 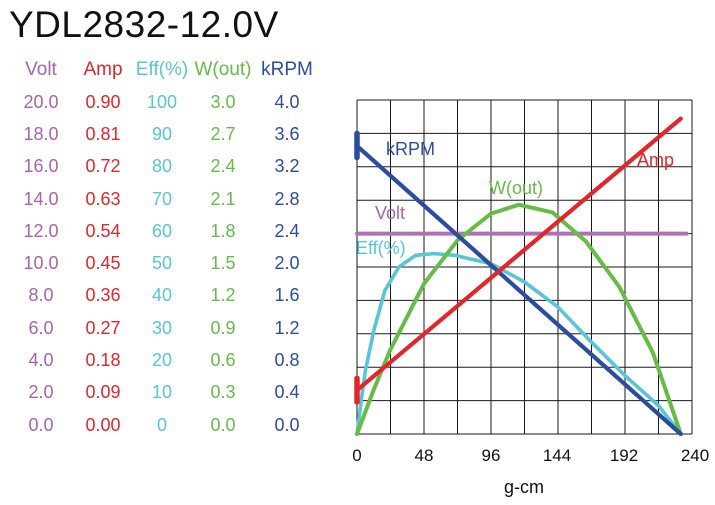 I want to click on table-row: 16.0 0.72 80 2.4 3.2, so click(x=166, y=167).